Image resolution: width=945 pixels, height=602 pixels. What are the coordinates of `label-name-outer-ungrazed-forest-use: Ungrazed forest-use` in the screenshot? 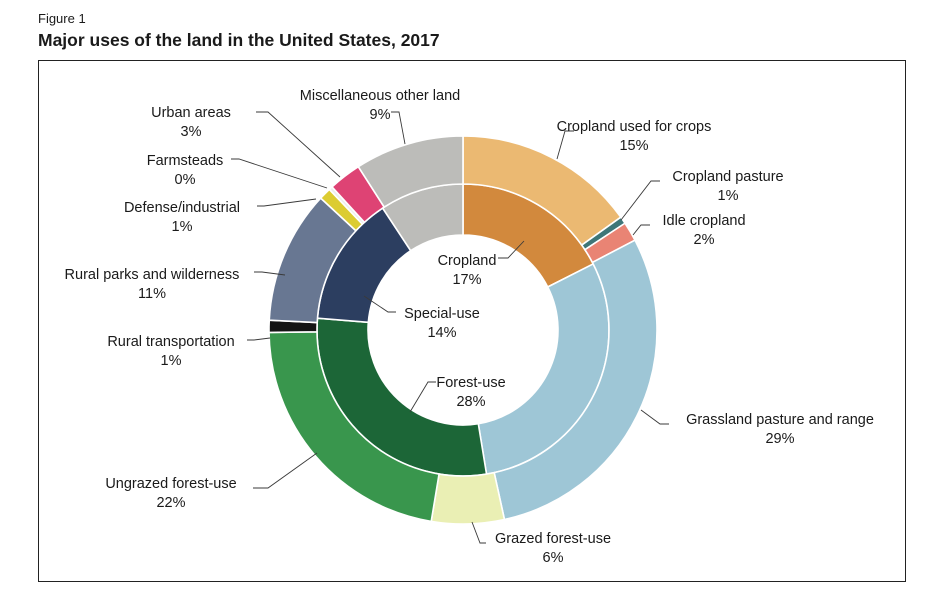 It's located at (170, 484).